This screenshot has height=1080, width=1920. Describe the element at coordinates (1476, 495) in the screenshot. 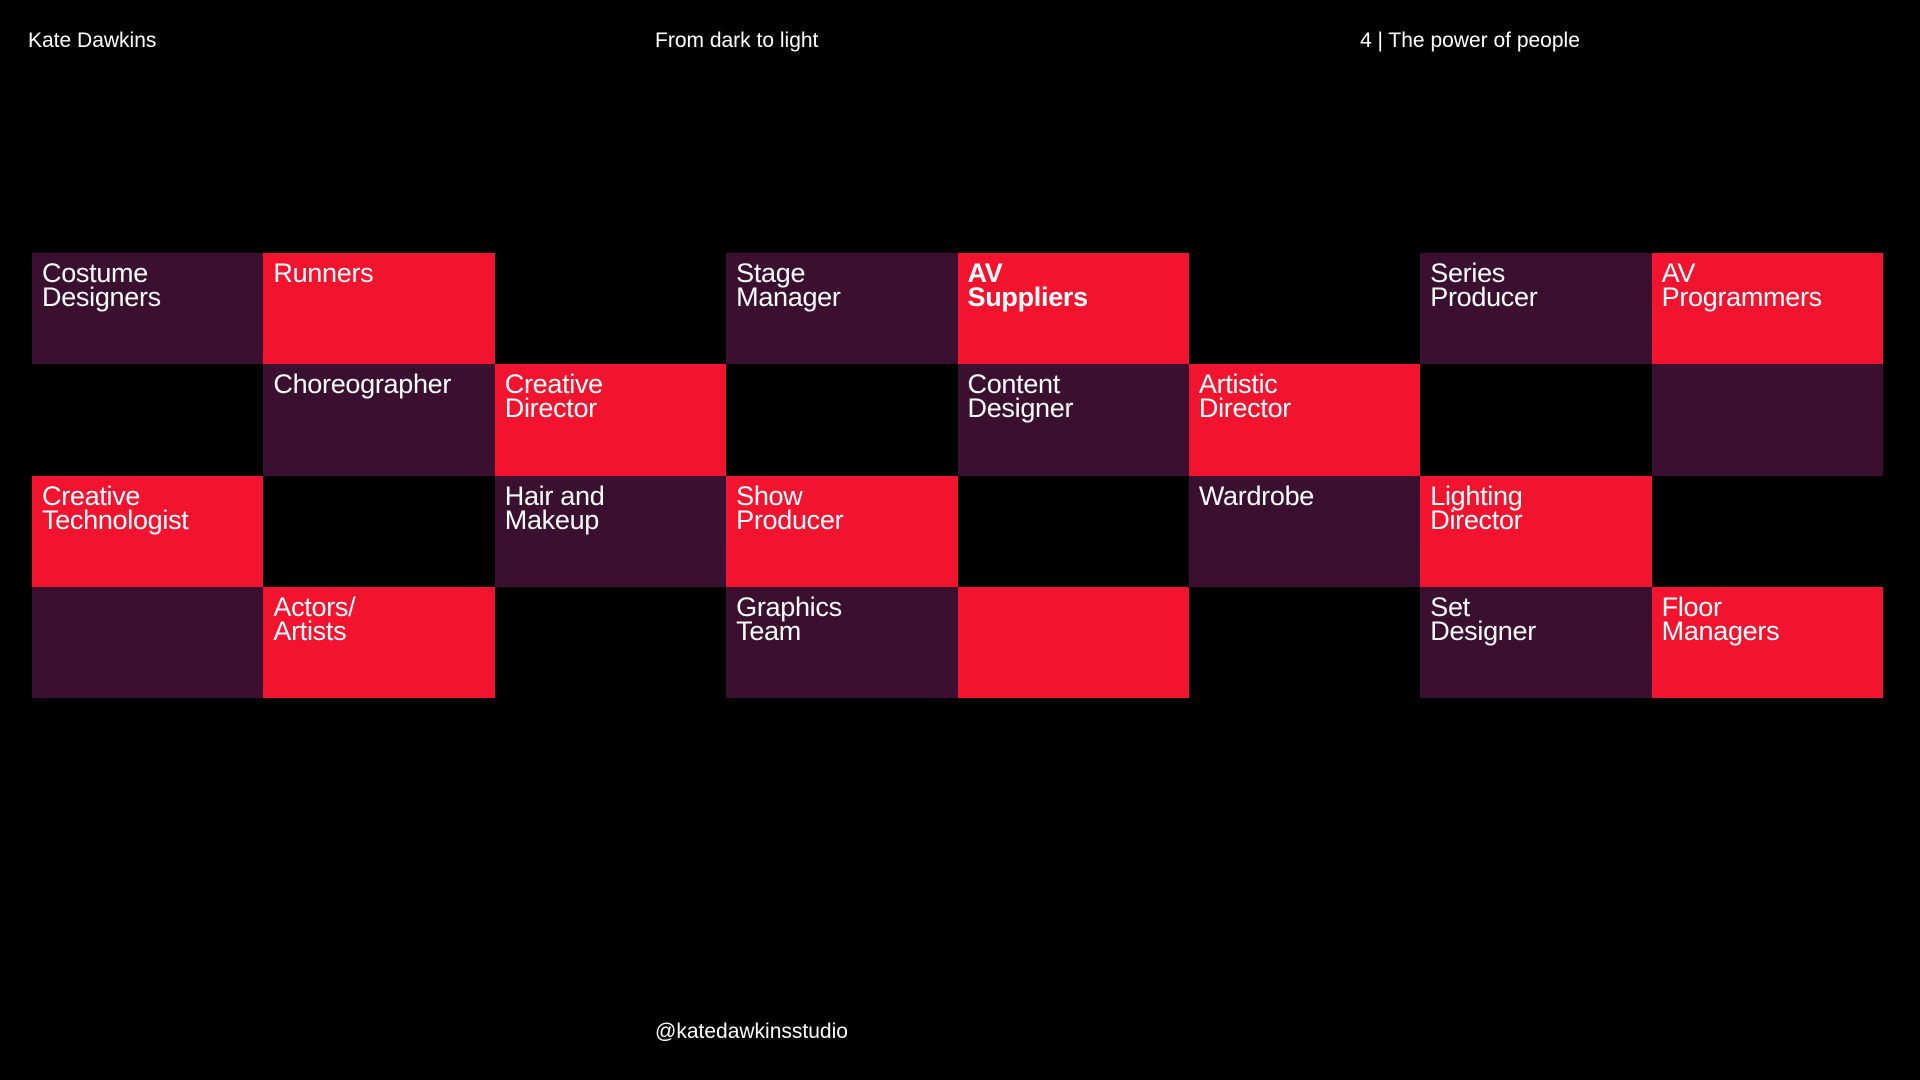

I see `role-label: Lighting` at that location.